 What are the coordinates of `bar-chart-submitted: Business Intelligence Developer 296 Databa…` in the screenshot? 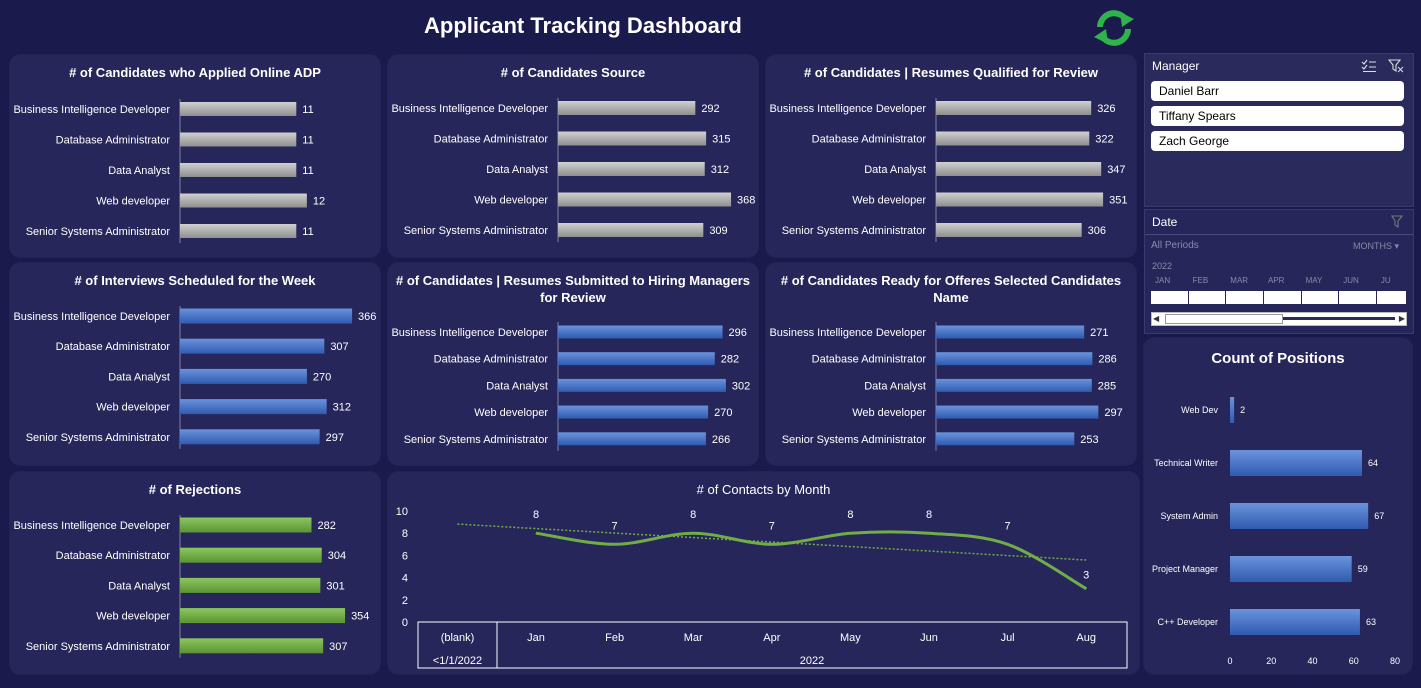 It's located at (570, 386).